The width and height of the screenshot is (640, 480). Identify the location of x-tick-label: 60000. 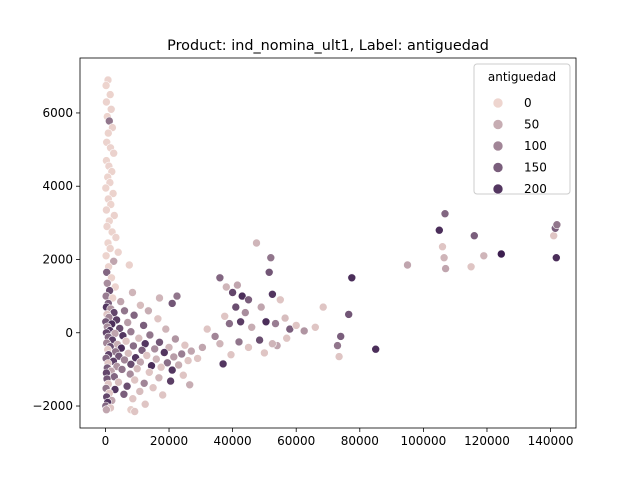
(296, 441).